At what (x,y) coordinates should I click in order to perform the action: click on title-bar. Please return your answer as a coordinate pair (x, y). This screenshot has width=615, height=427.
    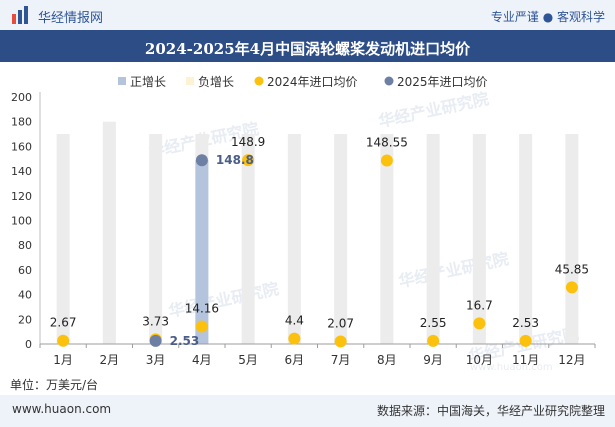
    Looking at the image, I should click on (307, 46).